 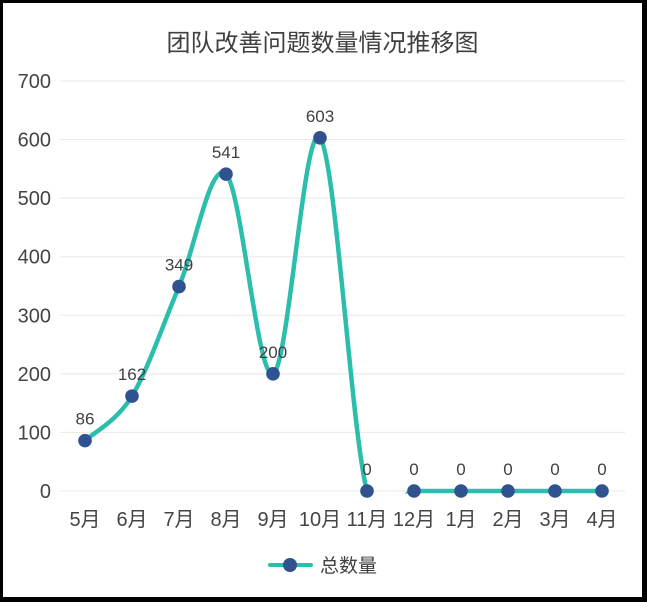 I want to click on x-axis-tick-label: 6月, so click(x=131, y=520).